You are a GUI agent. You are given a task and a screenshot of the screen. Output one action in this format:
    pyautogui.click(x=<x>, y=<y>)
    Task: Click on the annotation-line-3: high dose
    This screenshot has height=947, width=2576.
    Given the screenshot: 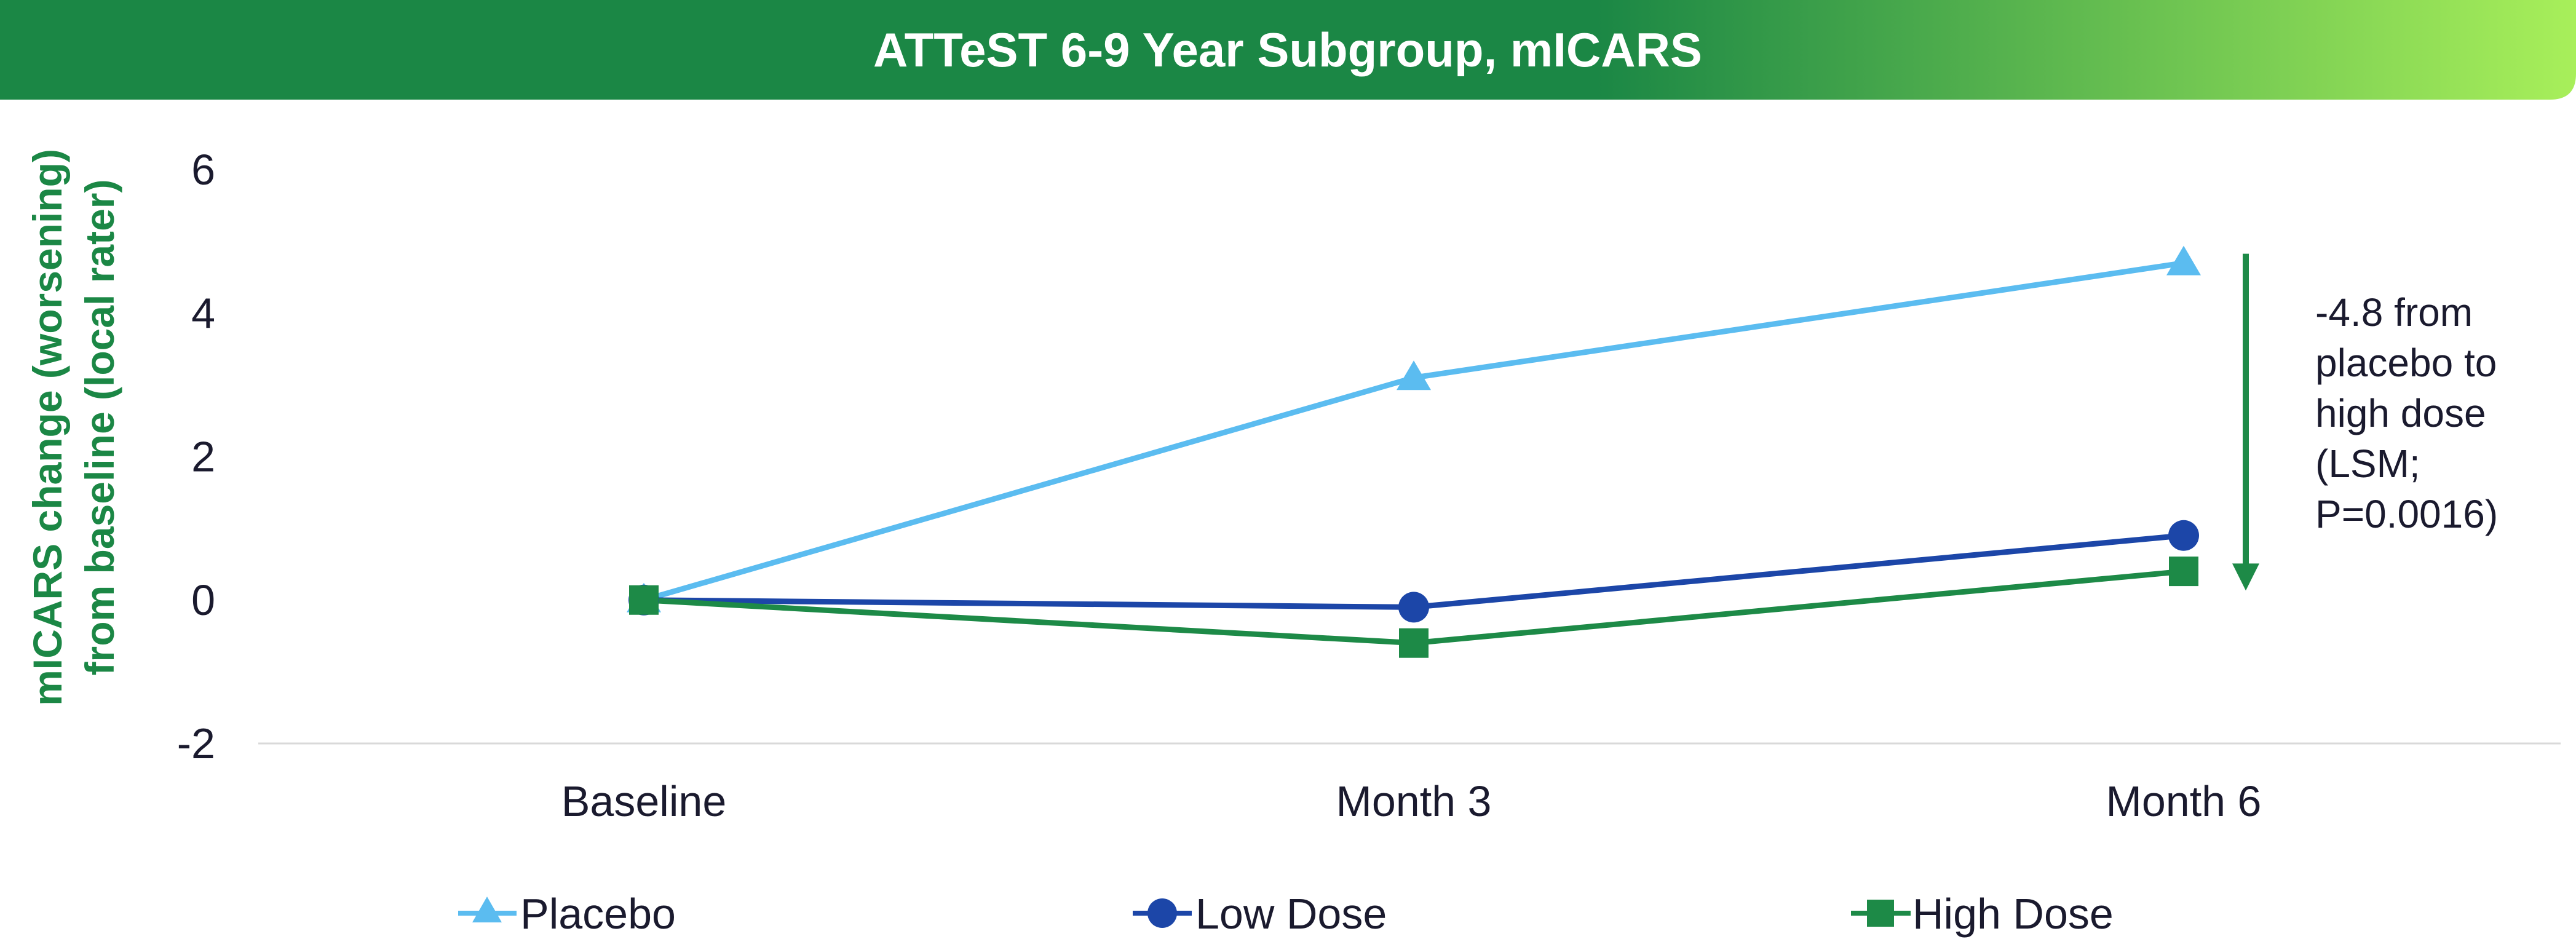 What is the action you would take?
    pyautogui.click(x=2400, y=413)
    